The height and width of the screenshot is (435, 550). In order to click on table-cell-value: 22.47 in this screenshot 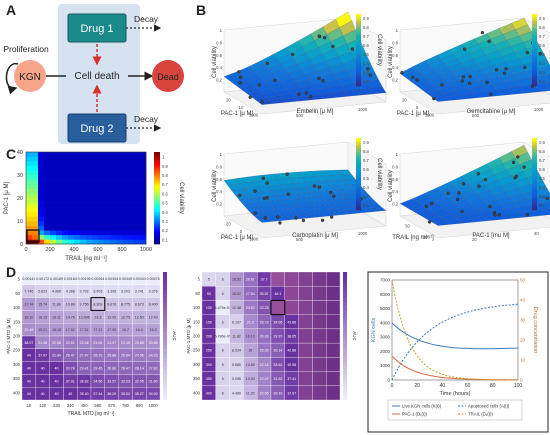, I will do `click(264, 379)`.